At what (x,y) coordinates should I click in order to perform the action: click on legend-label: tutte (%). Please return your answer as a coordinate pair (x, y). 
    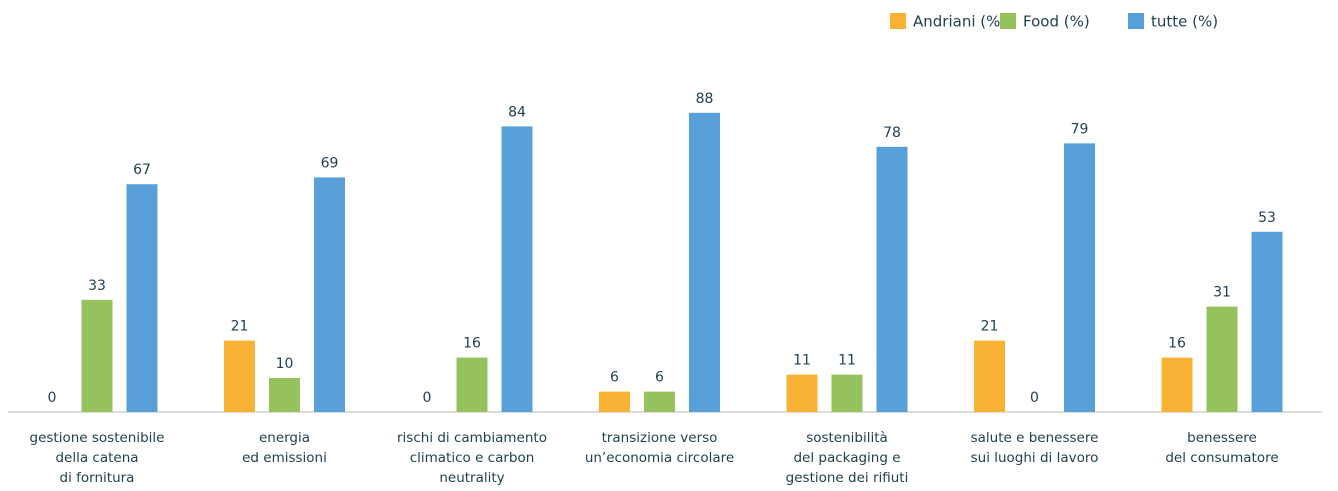
    Looking at the image, I should click on (1184, 22).